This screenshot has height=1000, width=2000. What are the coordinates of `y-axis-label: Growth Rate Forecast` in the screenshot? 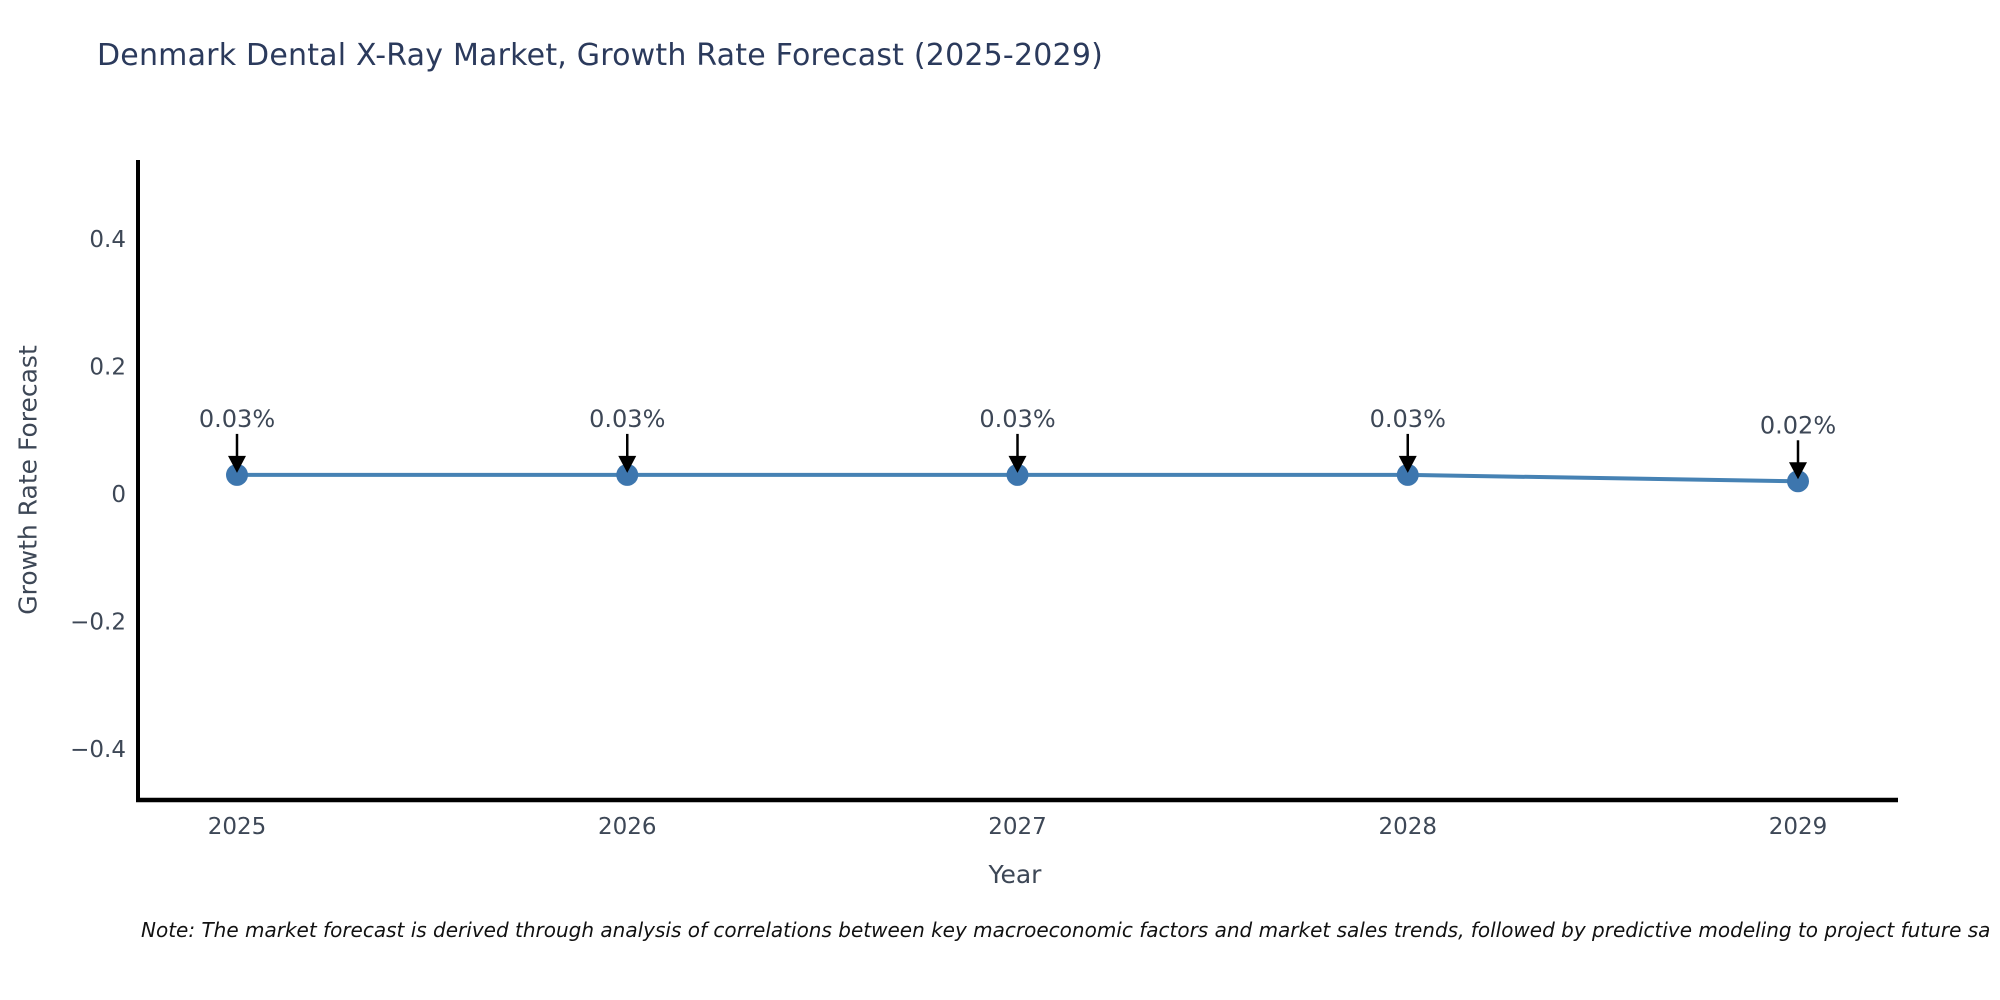 It's located at (28, 480).